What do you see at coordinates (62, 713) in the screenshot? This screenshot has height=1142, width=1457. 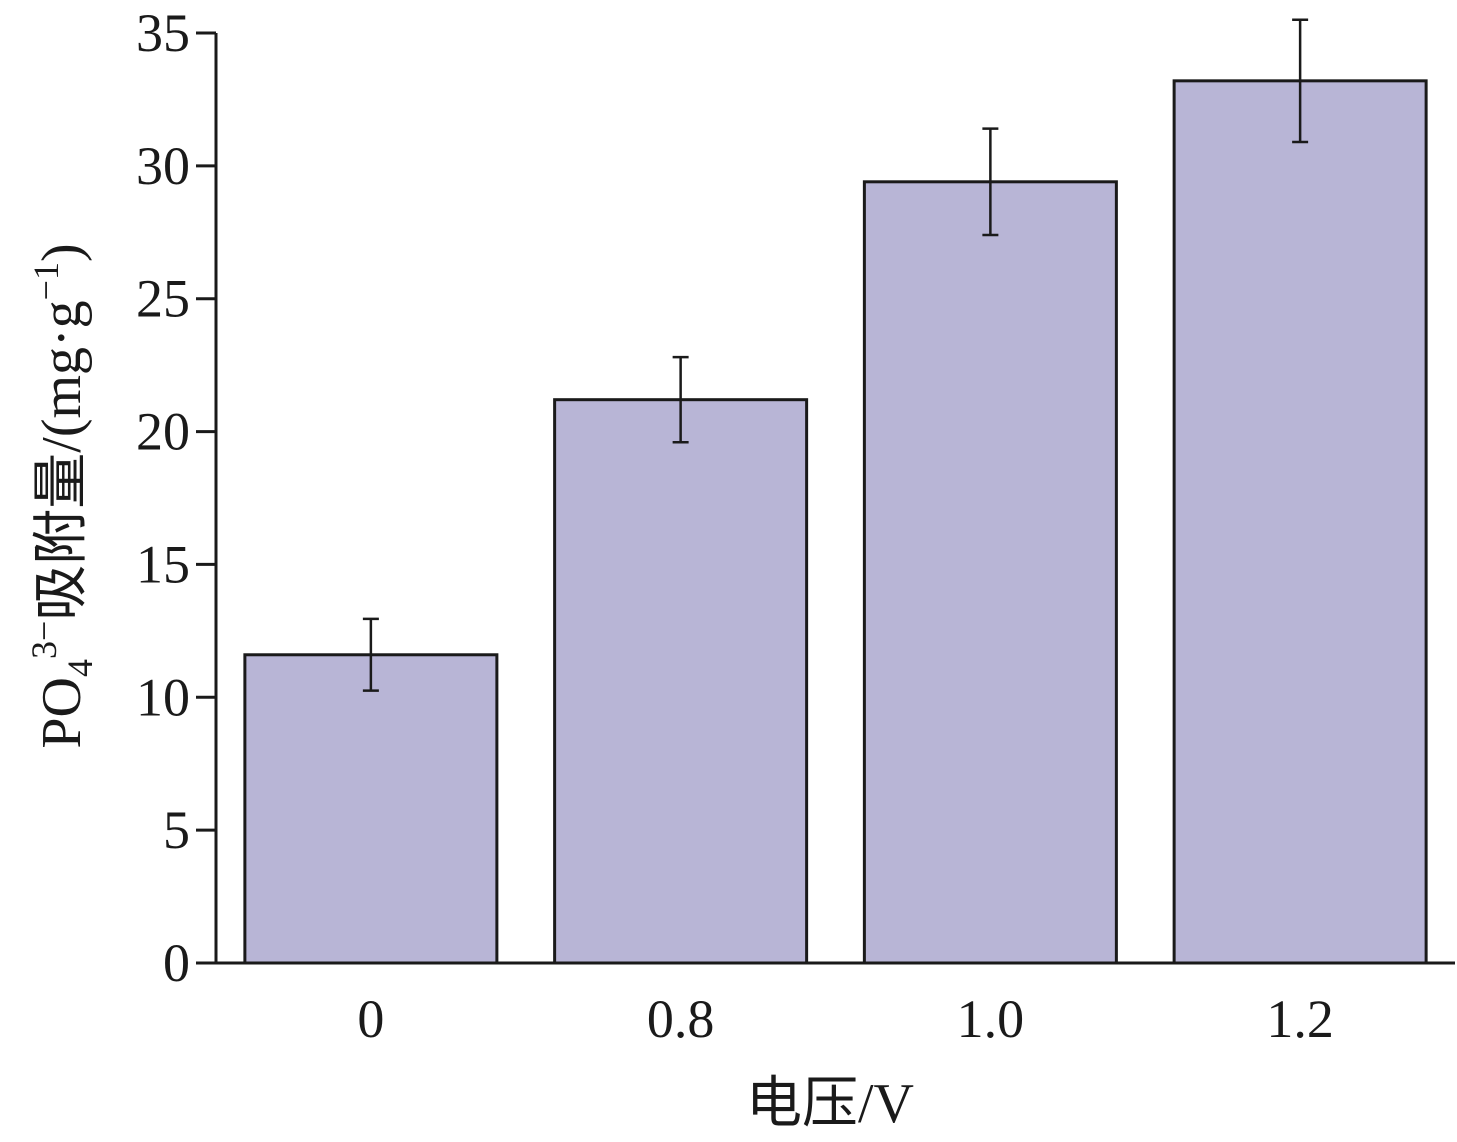 I see `y-axis-title-base: PO` at bounding box center [62, 713].